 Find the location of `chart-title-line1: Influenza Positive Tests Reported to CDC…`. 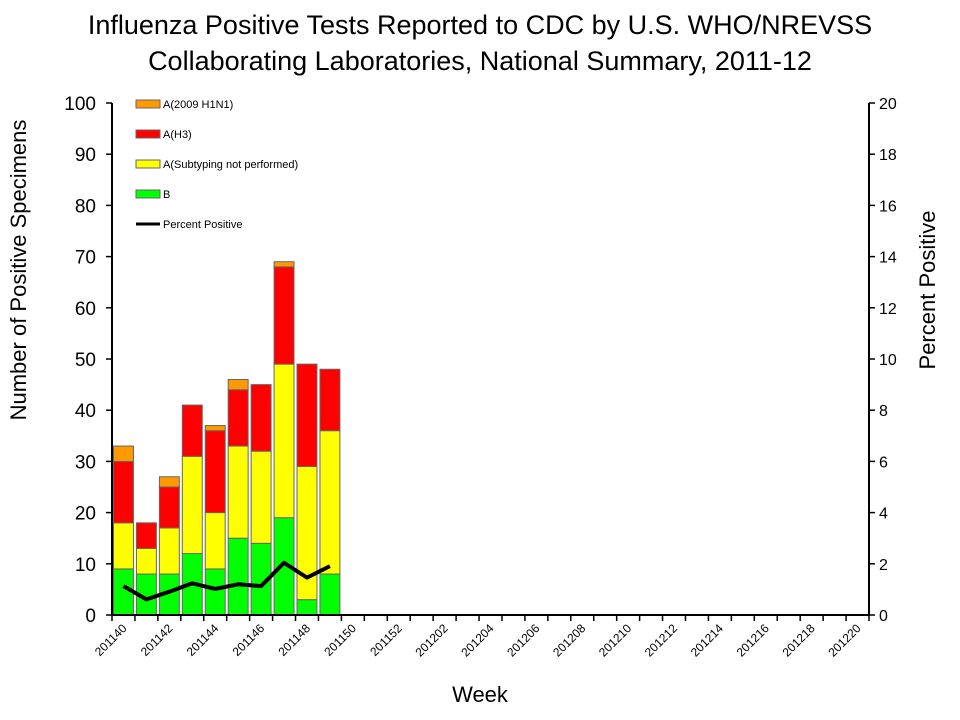

chart-title-line1: Influenza Positive Tests Reported to CDC… is located at coordinates (480, 25).